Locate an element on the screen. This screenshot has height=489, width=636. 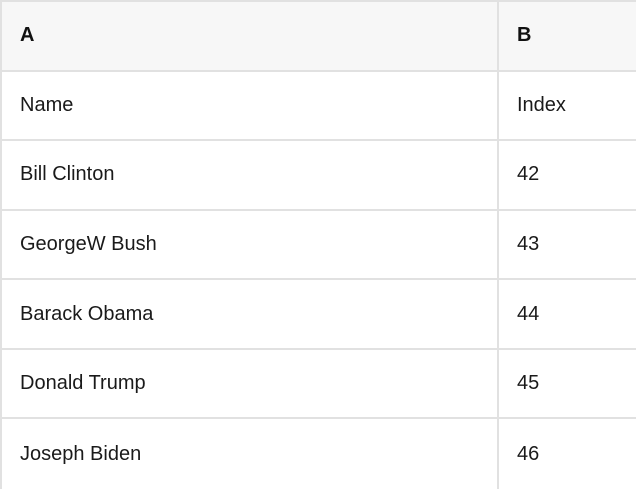
table-row: Name Index is located at coordinates (319, 106).